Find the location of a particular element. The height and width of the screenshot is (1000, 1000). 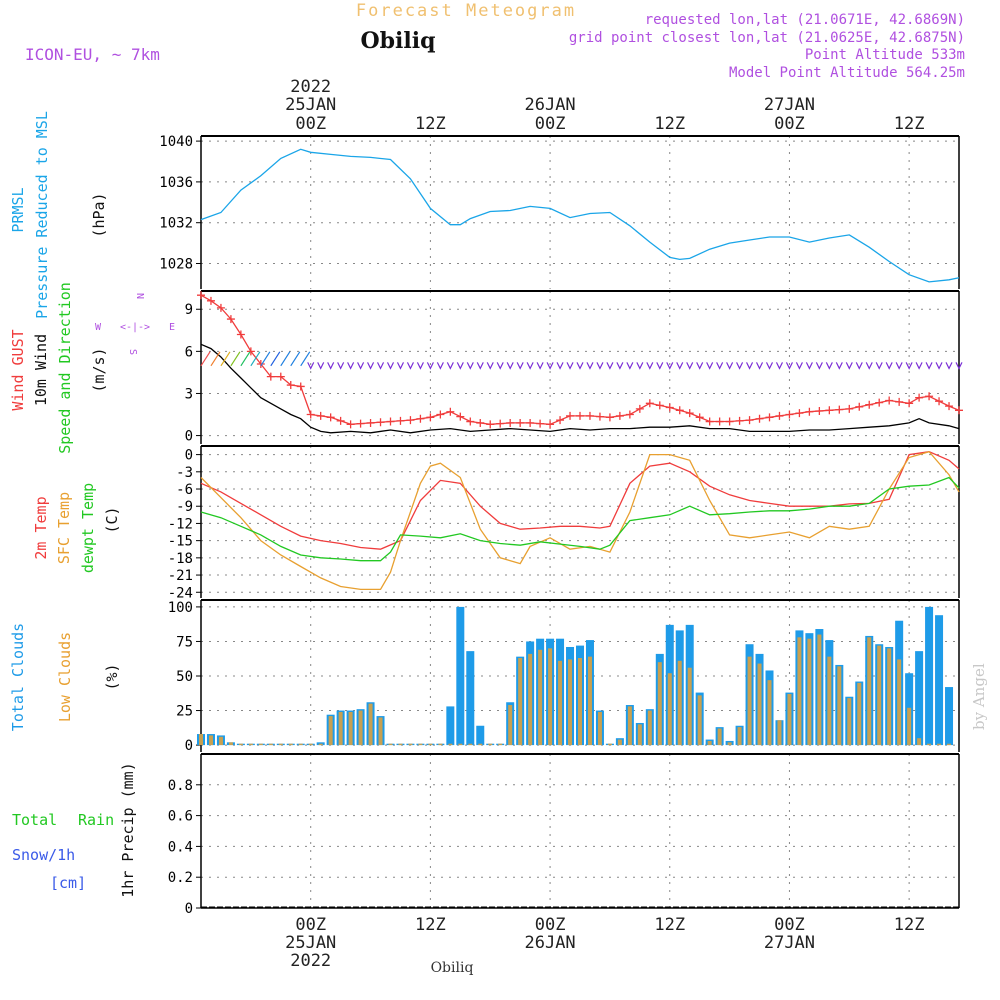

y-tick-label: 0.8 is located at coordinates (180, 786).